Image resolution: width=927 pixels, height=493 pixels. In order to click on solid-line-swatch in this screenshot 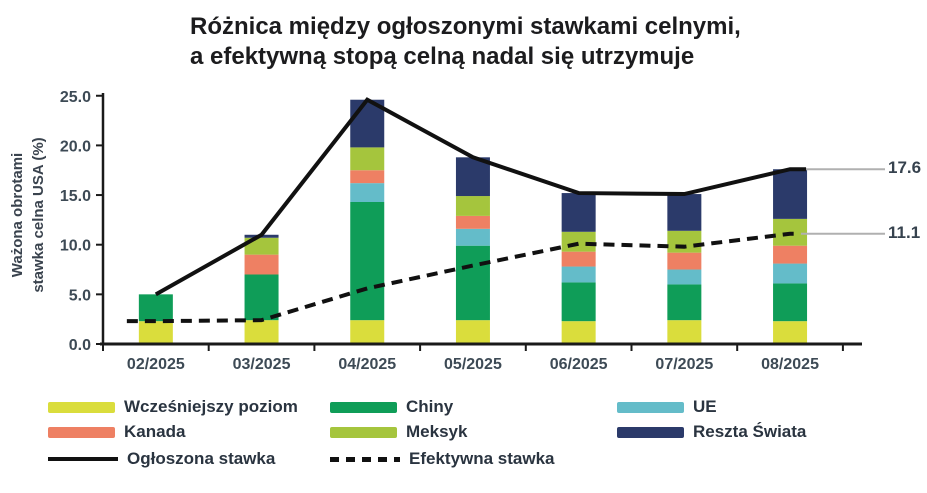, I will do `click(83, 459)`.